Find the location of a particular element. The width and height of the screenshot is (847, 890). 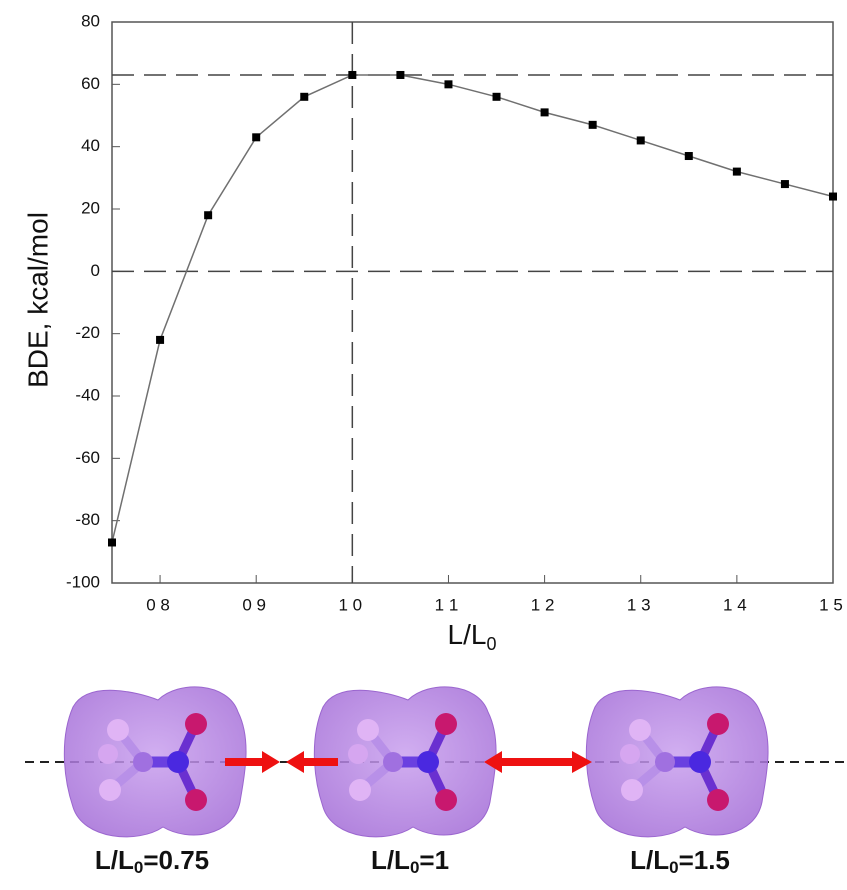

y-tick-label: 40 is located at coordinates (90, 145).